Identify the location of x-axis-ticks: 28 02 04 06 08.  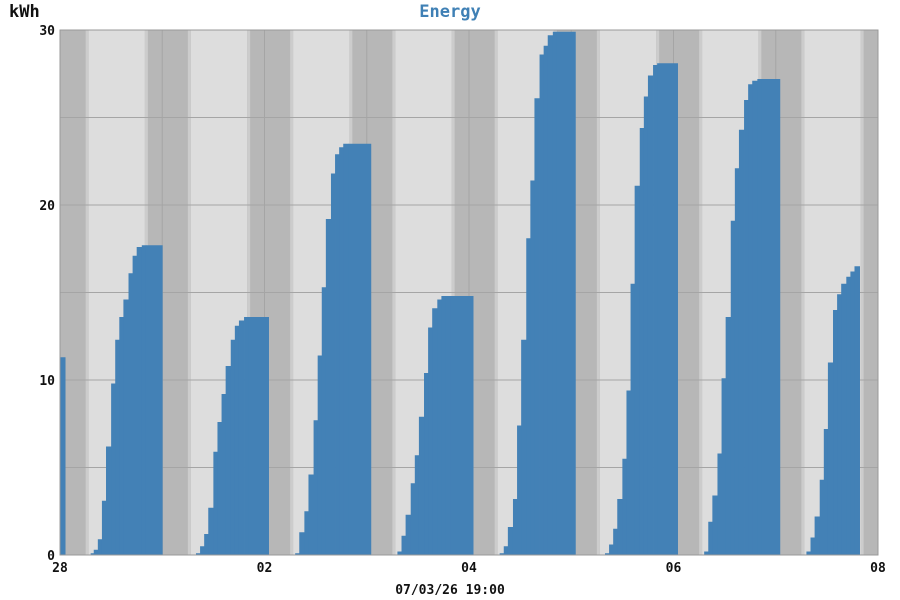
(469, 568).